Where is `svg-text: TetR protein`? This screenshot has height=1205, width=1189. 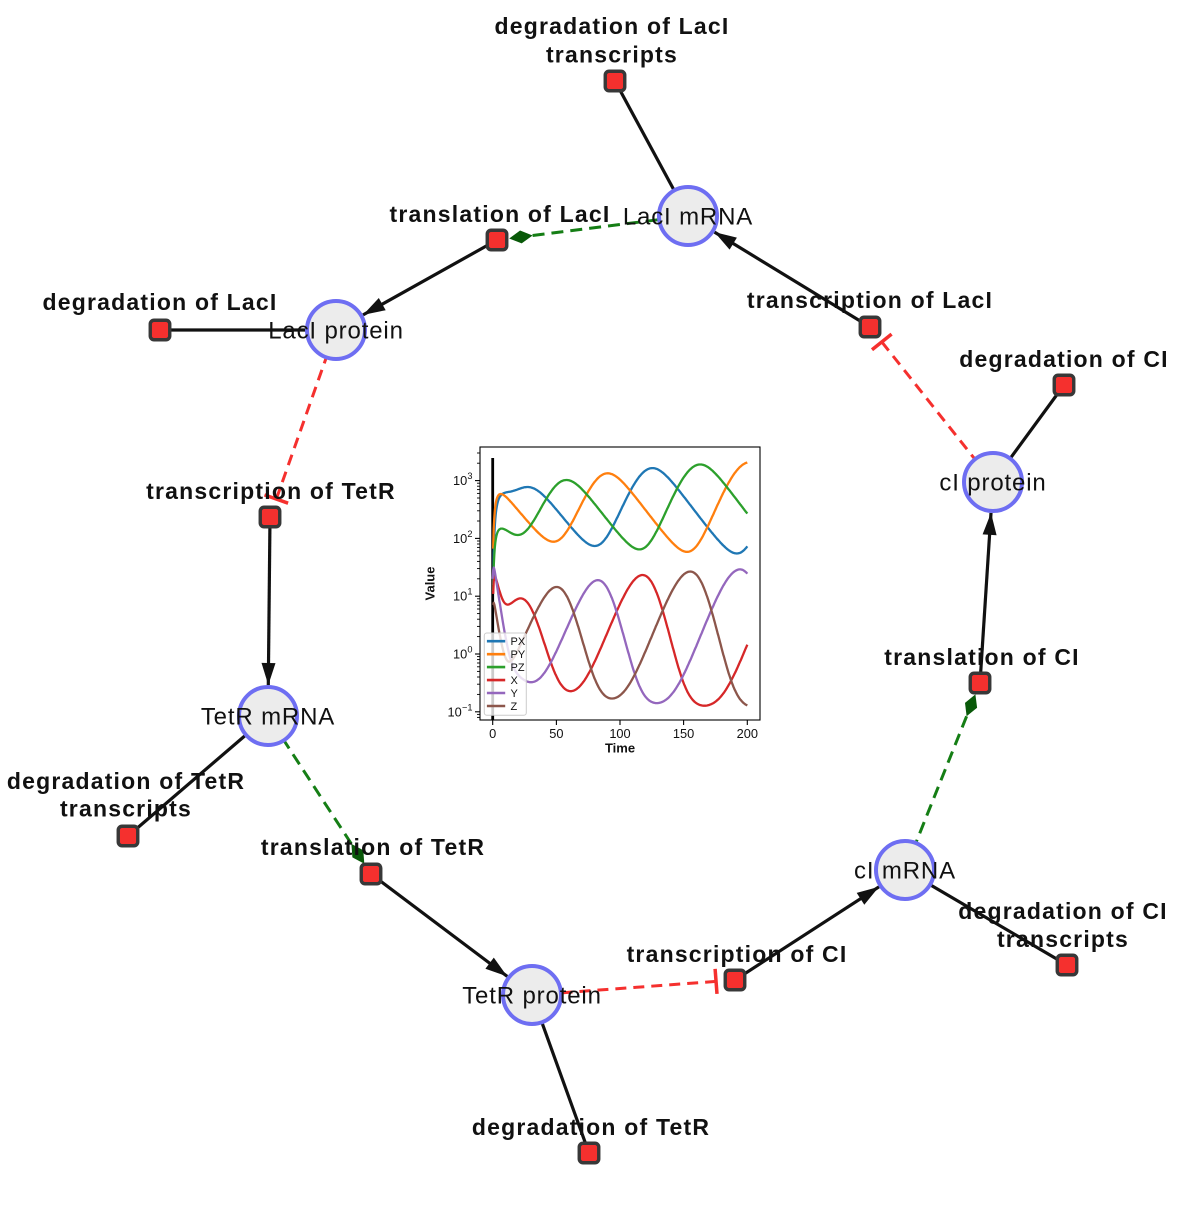
svg-text: TetR protein is located at coordinates (532, 996).